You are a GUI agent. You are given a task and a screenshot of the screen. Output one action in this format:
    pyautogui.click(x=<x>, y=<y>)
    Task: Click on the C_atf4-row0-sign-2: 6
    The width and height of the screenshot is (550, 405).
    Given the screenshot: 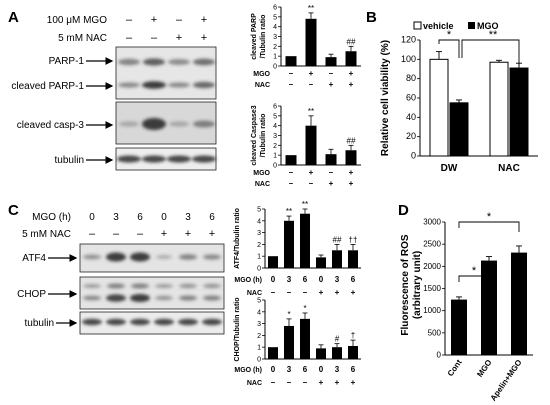 What is the action you would take?
    pyautogui.click(x=305, y=279)
    